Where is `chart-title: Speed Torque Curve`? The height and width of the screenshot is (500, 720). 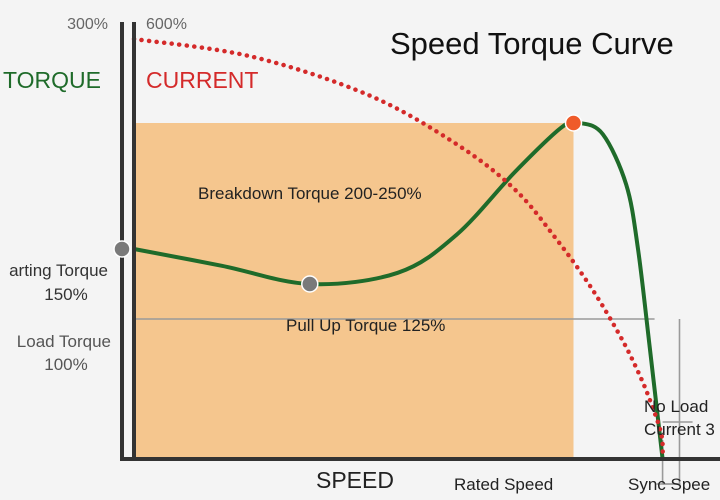 chart-title: Speed Torque Curve is located at coordinates (532, 43).